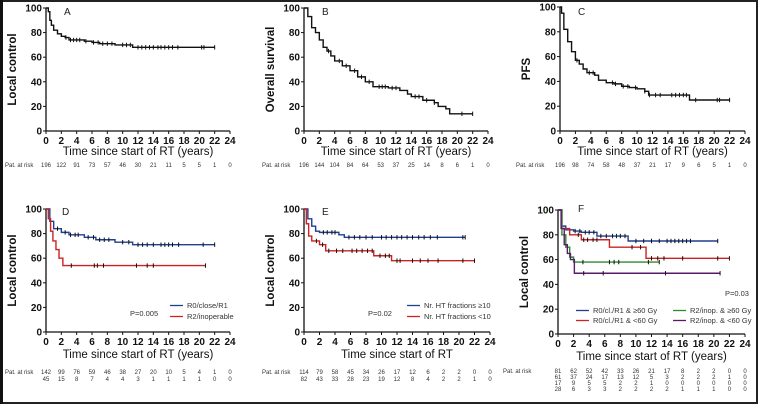 This screenshot has height=404, width=758. Describe the element at coordinates (397, 373) in the screenshot. I see `at-risk-value: 17` at that location.